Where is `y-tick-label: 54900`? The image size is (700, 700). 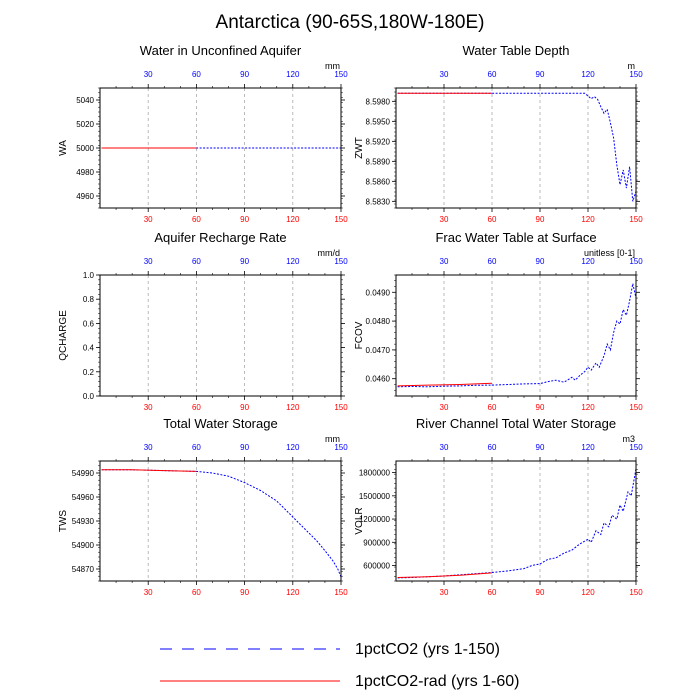
y-tick-label: 54900 is located at coordinates (83, 545).